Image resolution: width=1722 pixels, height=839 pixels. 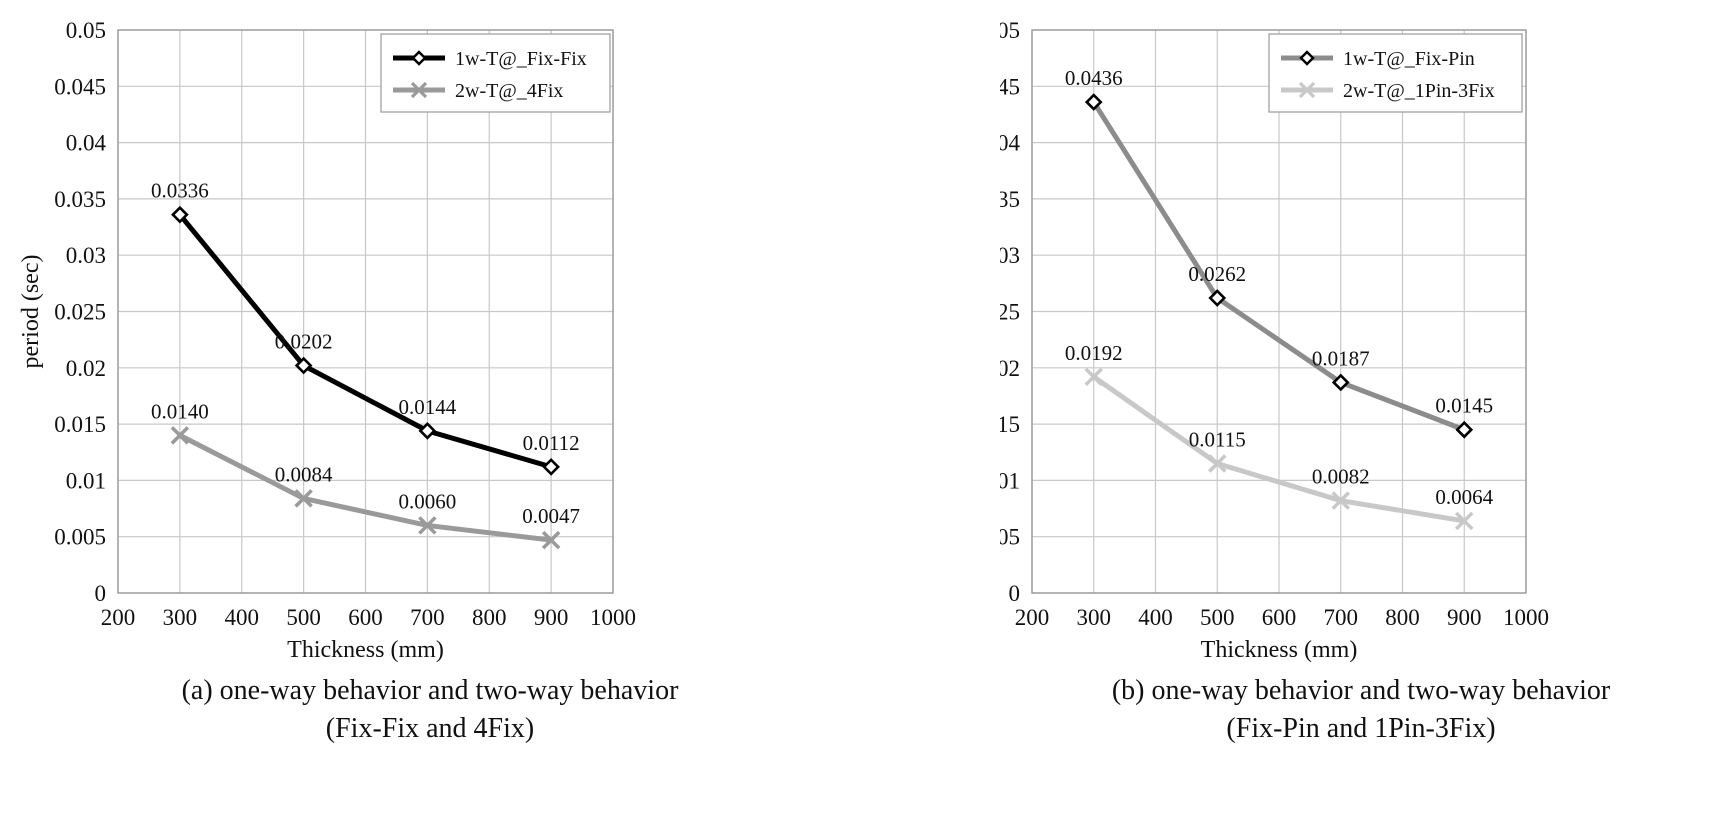 I want to click on chart-b-x-tick-label: 1000, so click(x=1526, y=617).